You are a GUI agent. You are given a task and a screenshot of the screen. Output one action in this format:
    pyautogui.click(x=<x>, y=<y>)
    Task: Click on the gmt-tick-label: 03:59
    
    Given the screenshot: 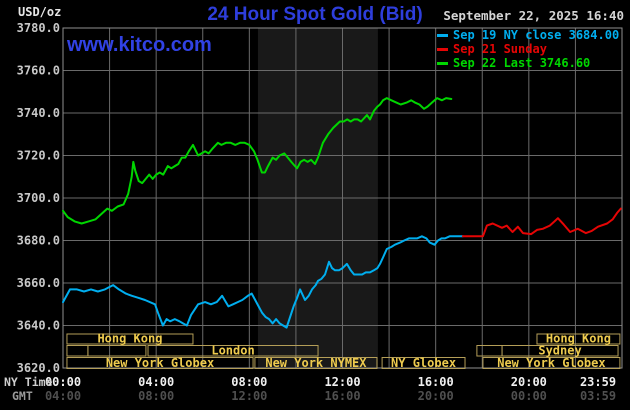 What is the action you would take?
    pyautogui.click(x=598, y=396)
    